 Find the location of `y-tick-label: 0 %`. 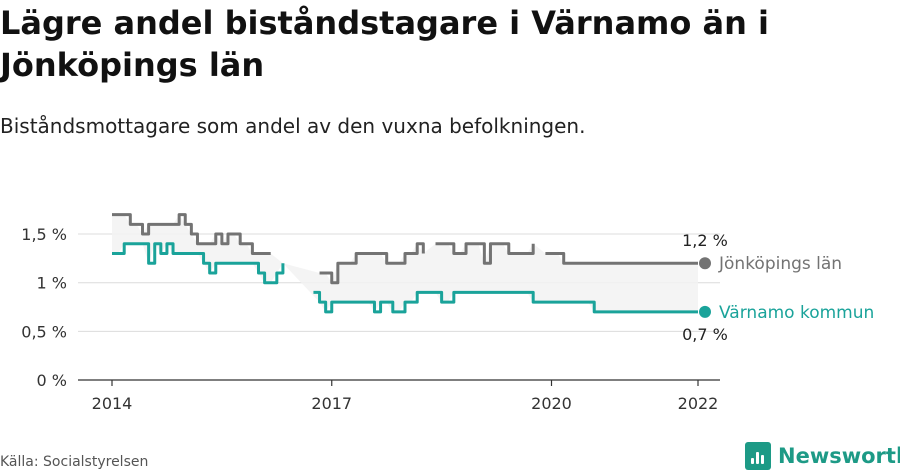

y-tick-label: 0 % is located at coordinates (52, 380).